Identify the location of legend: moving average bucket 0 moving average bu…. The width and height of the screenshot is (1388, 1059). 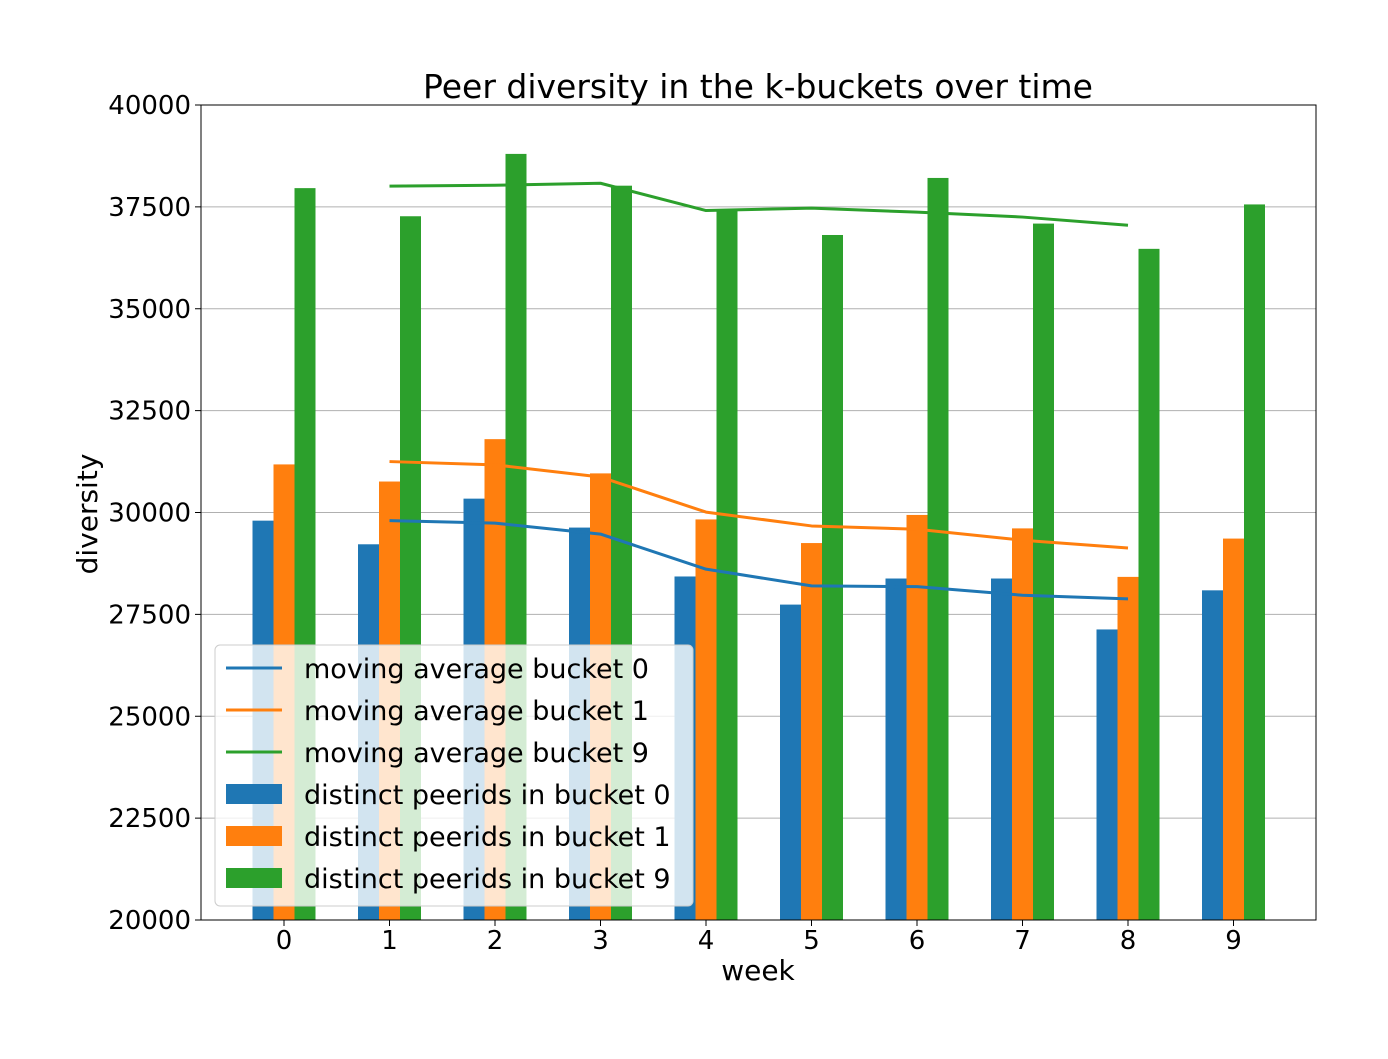
(454, 775).